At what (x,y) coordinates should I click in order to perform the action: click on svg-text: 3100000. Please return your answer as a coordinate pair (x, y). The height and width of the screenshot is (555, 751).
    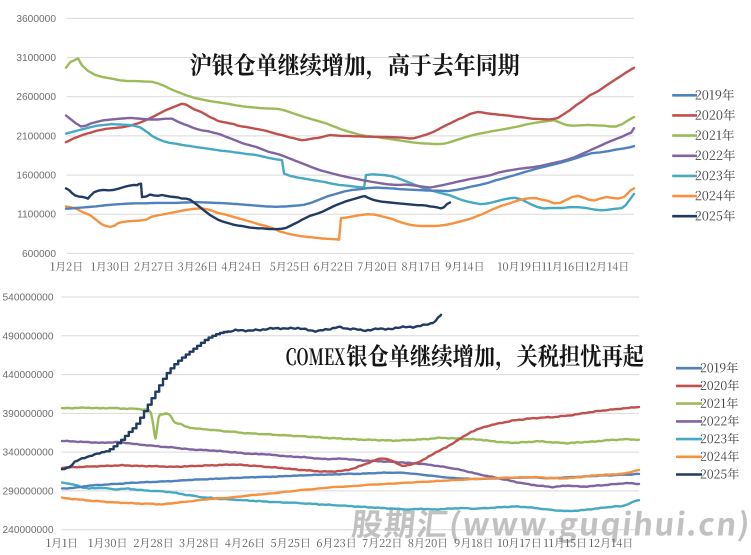
    Looking at the image, I should click on (36, 58).